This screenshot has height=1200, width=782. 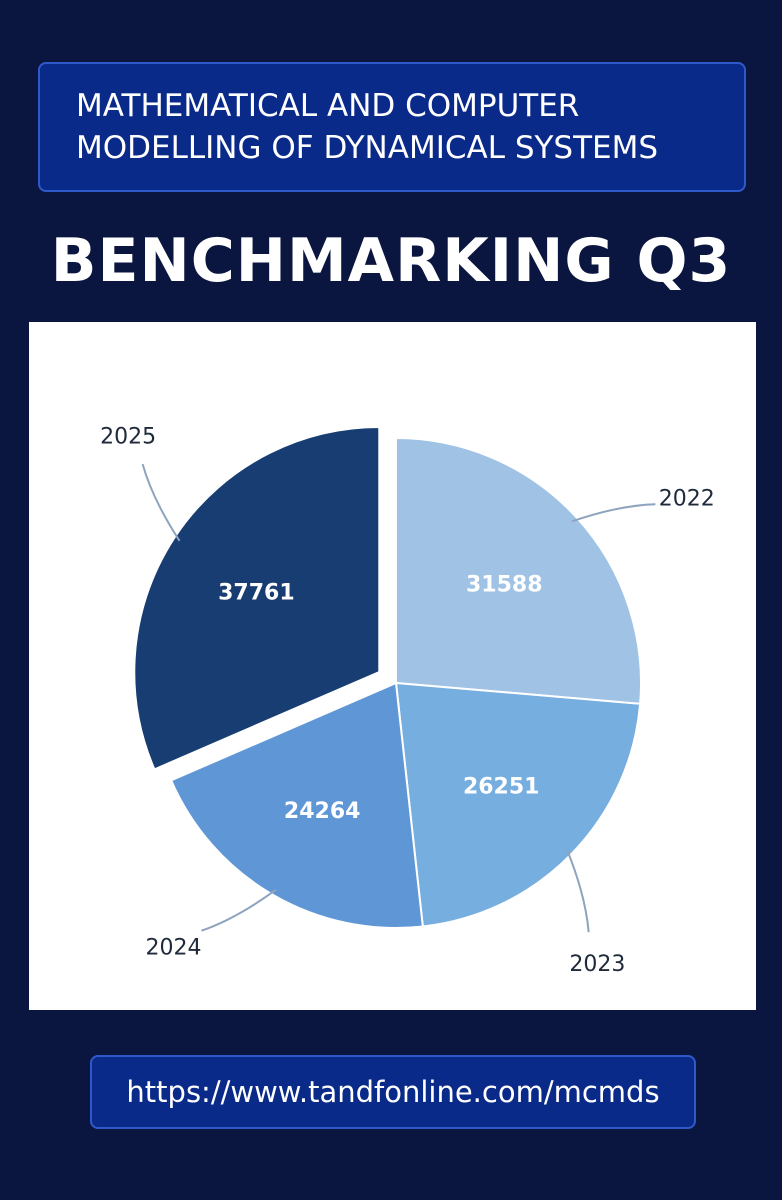 What do you see at coordinates (367, 148) in the screenshot?
I see `journal-name-line-2: MODELLING OF DYNAMICAL SYSTEMS` at bounding box center [367, 148].